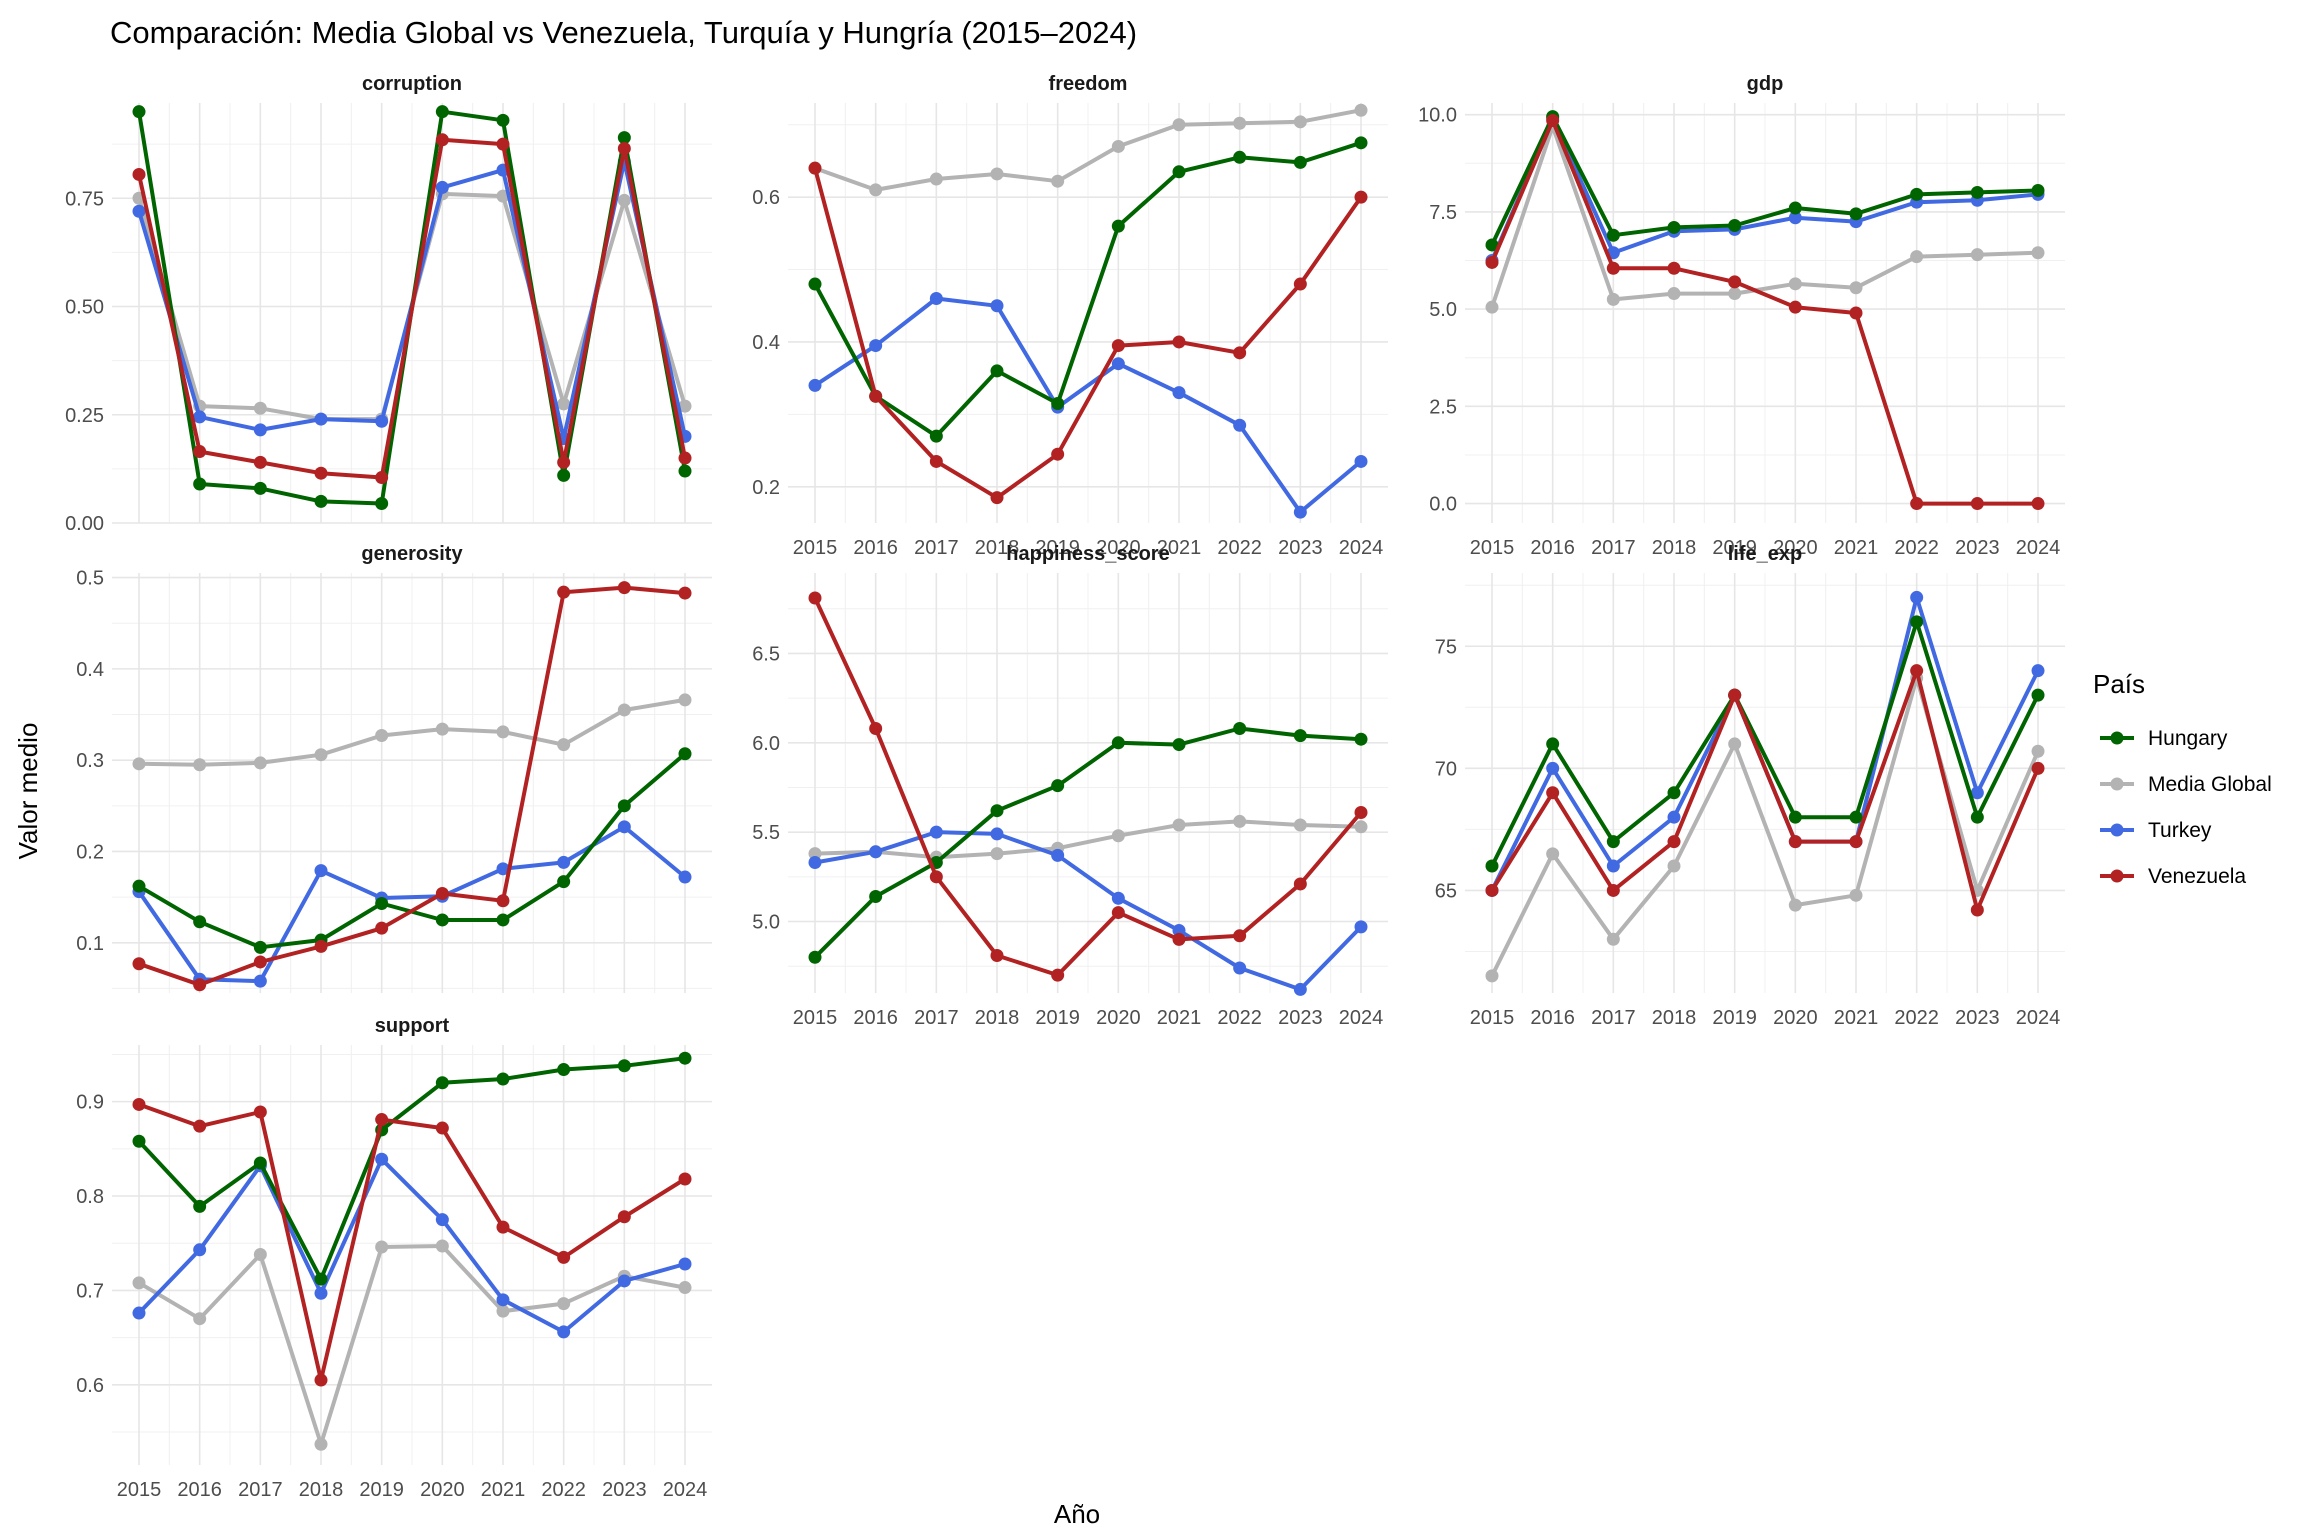 The height and width of the screenshot is (1536, 2304). Describe the element at coordinates (936, 1018) in the screenshot. I see `x-tick-label: 2017` at that location.